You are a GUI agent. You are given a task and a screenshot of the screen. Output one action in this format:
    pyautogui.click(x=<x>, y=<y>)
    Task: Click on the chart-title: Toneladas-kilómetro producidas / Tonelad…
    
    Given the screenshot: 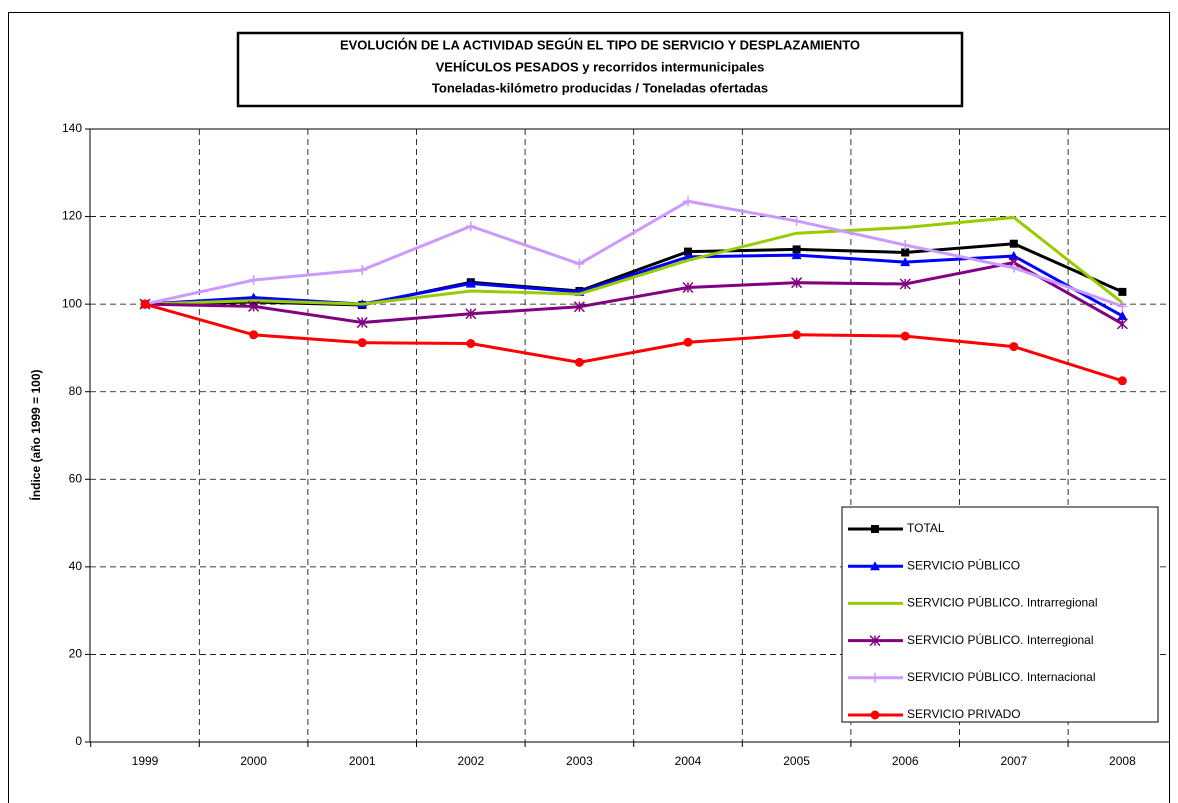 What is the action you would take?
    pyautogui.click(x=600, y=87)
    